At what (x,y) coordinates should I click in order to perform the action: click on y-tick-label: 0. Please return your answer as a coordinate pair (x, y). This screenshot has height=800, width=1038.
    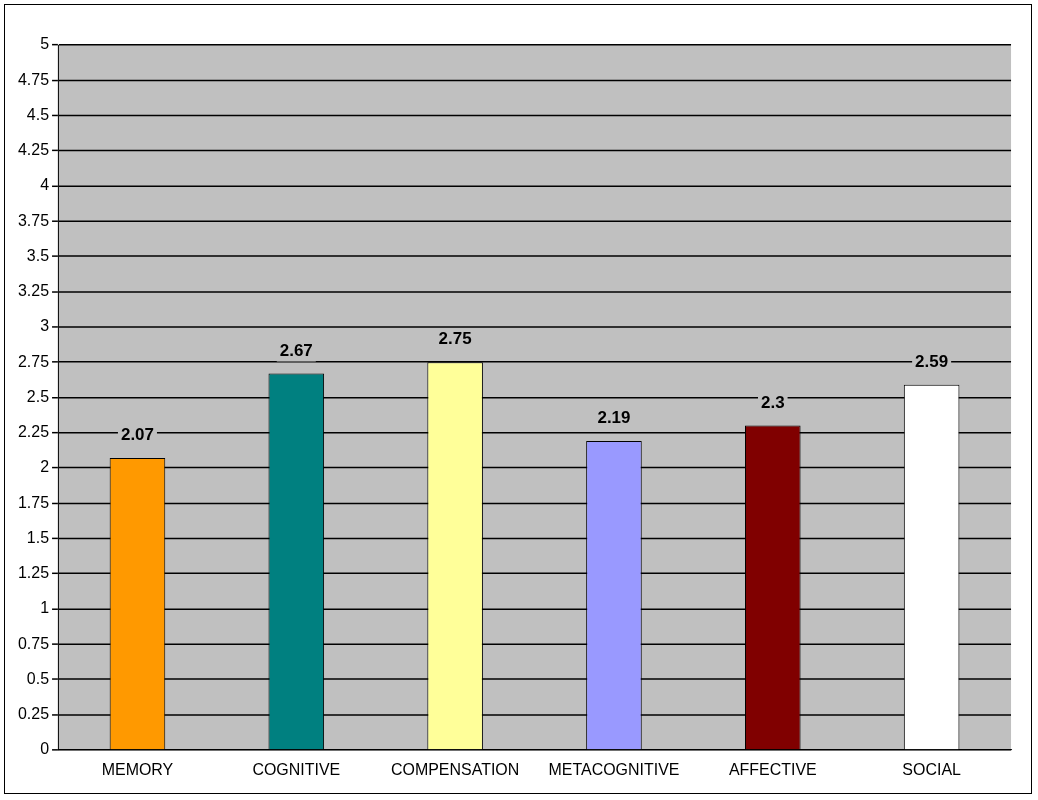
    Looking at the image, I should click on (45, 749).